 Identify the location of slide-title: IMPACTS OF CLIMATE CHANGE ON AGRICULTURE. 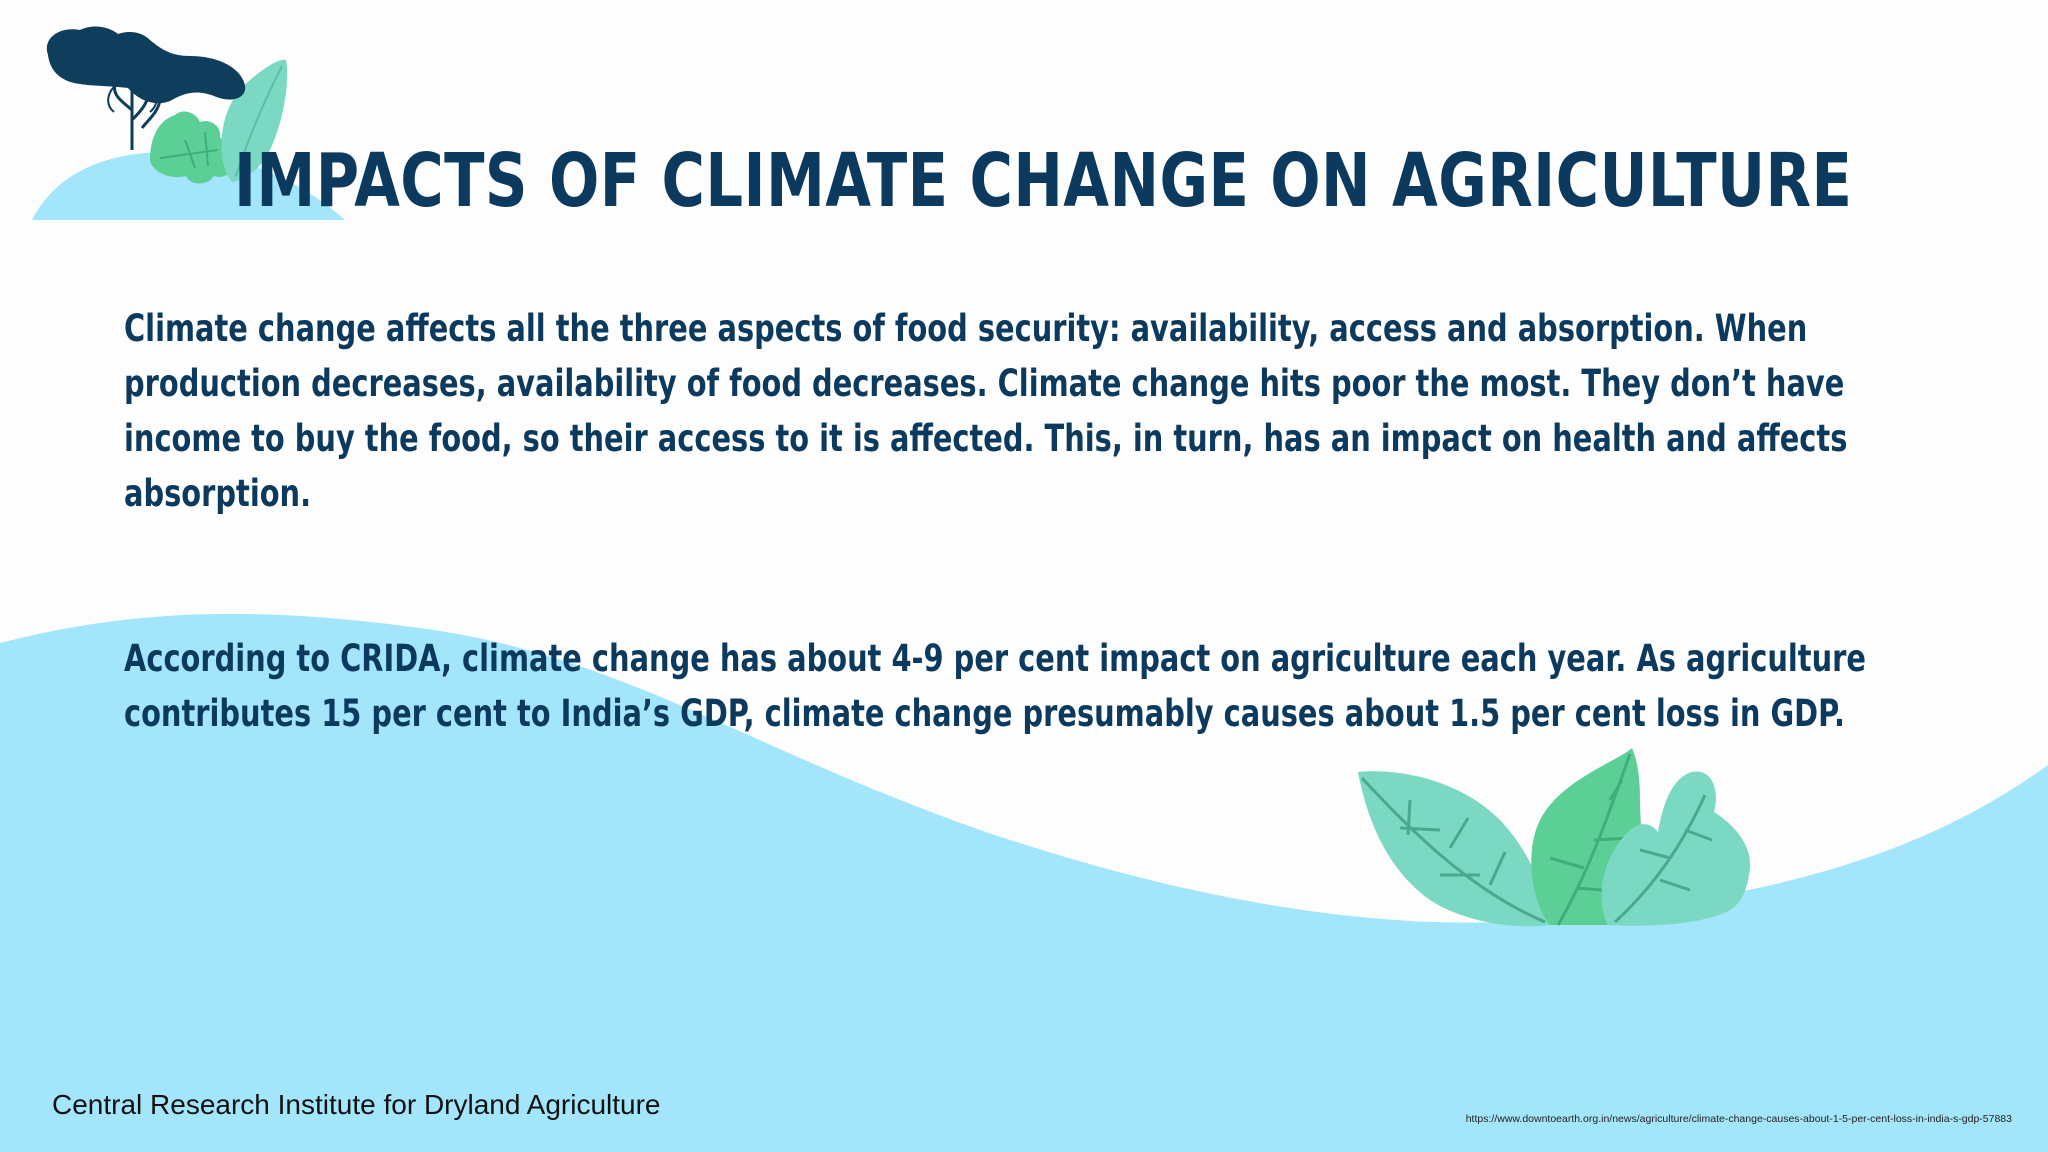
(1043, 181).